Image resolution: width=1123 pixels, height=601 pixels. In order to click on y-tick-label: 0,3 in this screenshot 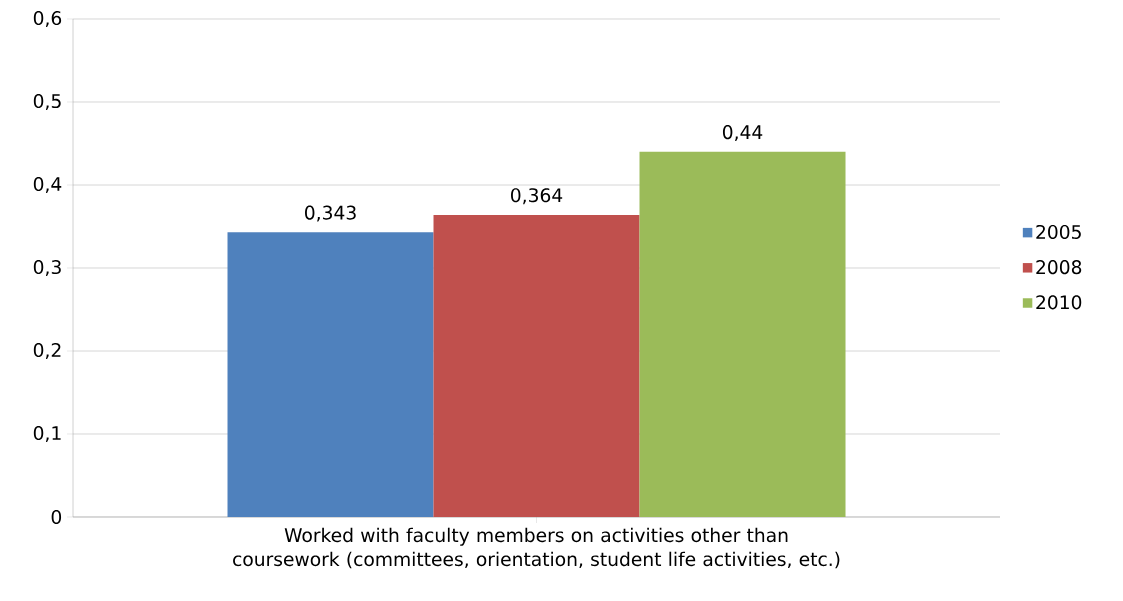, I will do `click(47, 268)`.